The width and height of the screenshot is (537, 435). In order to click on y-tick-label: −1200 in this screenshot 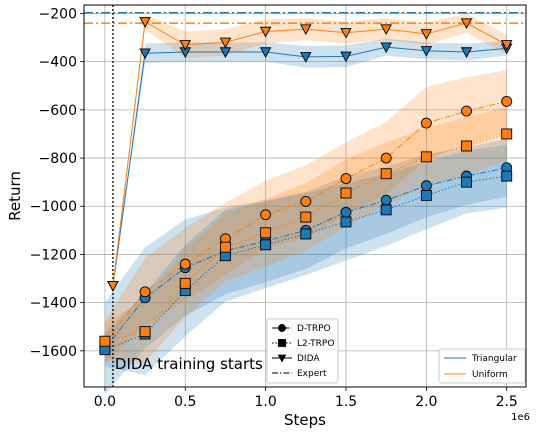, I will do `click(53, 255)`.